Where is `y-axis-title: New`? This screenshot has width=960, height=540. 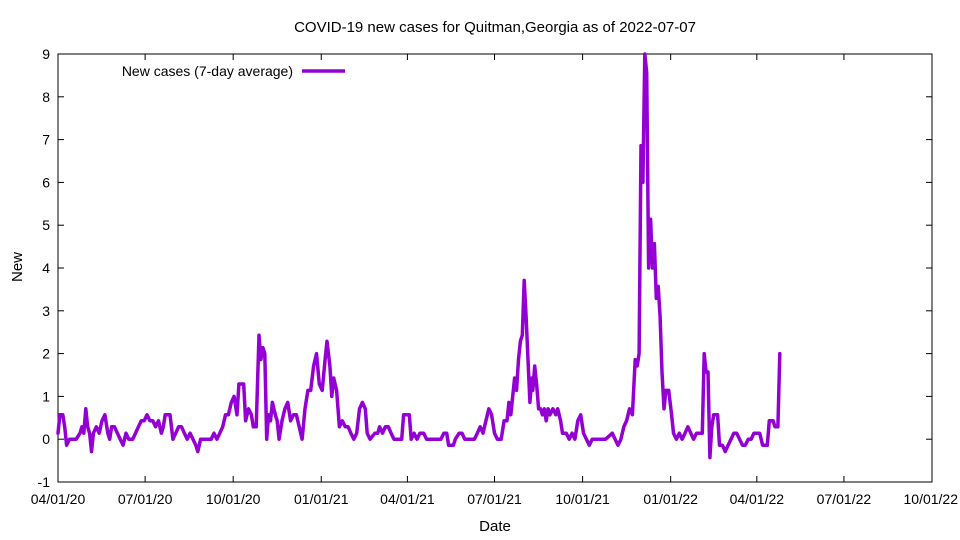
y-axis-title: New is located at coordinates (17, 267).